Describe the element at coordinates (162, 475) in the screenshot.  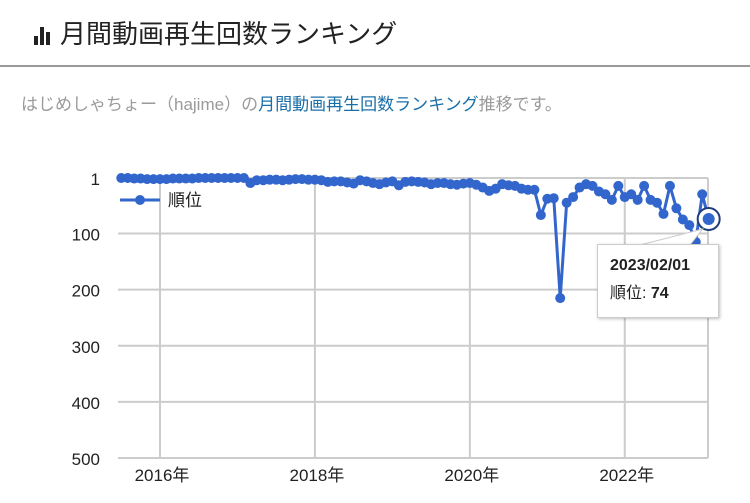
I see `x-tick-label: 2016年` at that location.